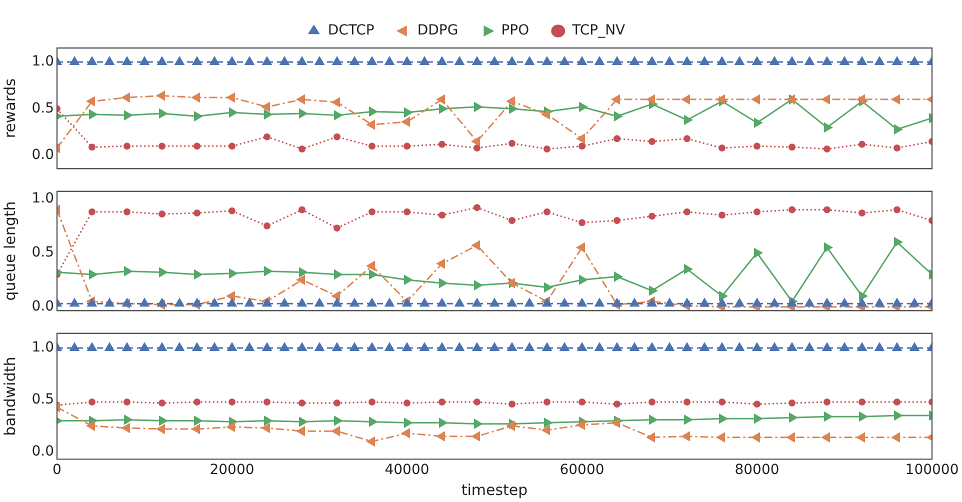 Image resolution: width=962 pixels, height=502 pixels. Describe the element at coordinates (407, 470) in the screenshot. I see `x-tick-label: 40000` at that location.